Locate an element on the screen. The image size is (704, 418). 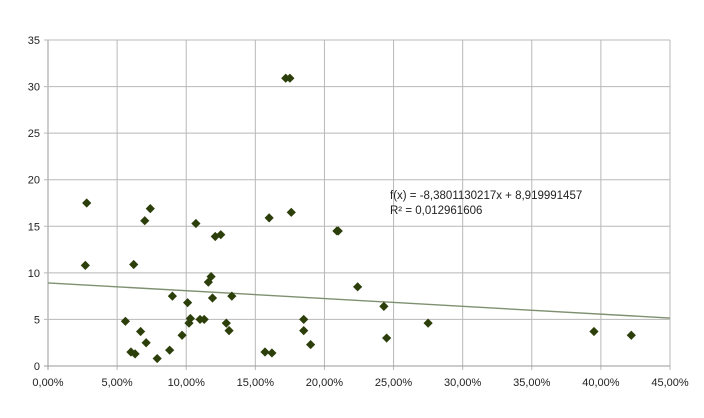
y-tick-label: 5 is located at coordinates (37, 320).